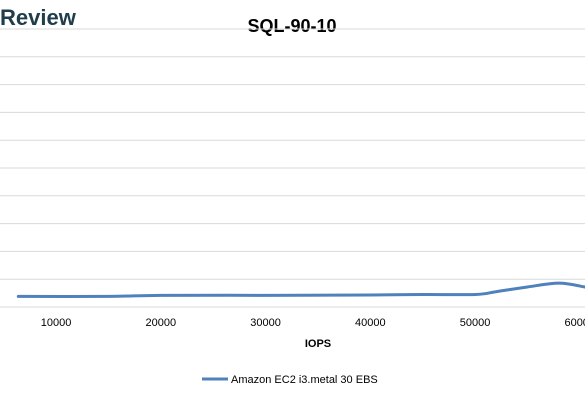 Image resolution: width=585 pixels, height=401 pixels. What do you see at coordinates (300, 290) in the screenshot?
I see `data-line` at bounding box center [300, 290].